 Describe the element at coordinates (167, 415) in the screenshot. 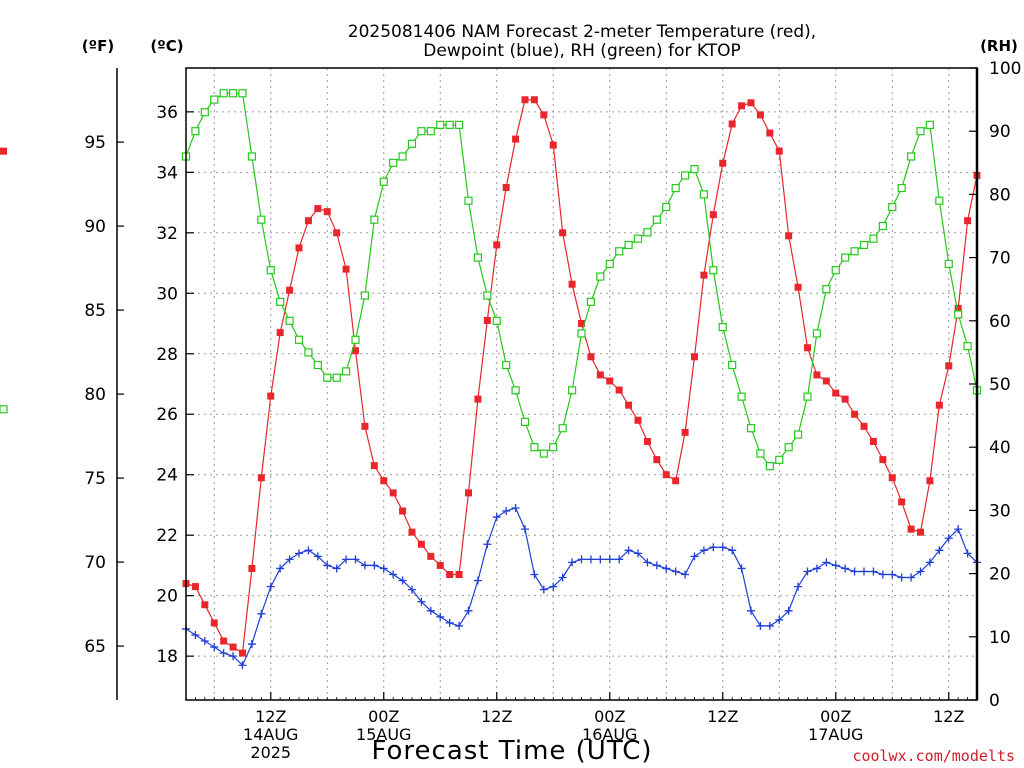

I see `celsius-tick-label: 26` at that location.